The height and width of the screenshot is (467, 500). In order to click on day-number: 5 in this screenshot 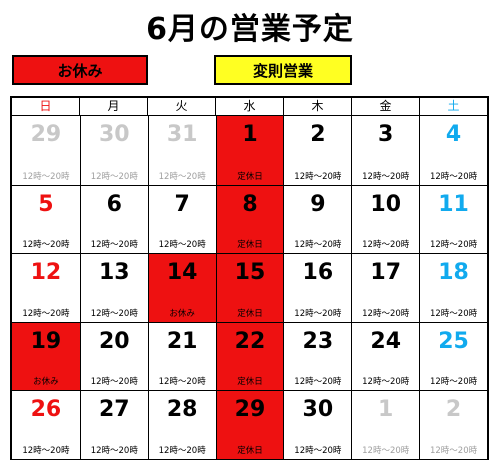, I will do `click(46, 204)`.